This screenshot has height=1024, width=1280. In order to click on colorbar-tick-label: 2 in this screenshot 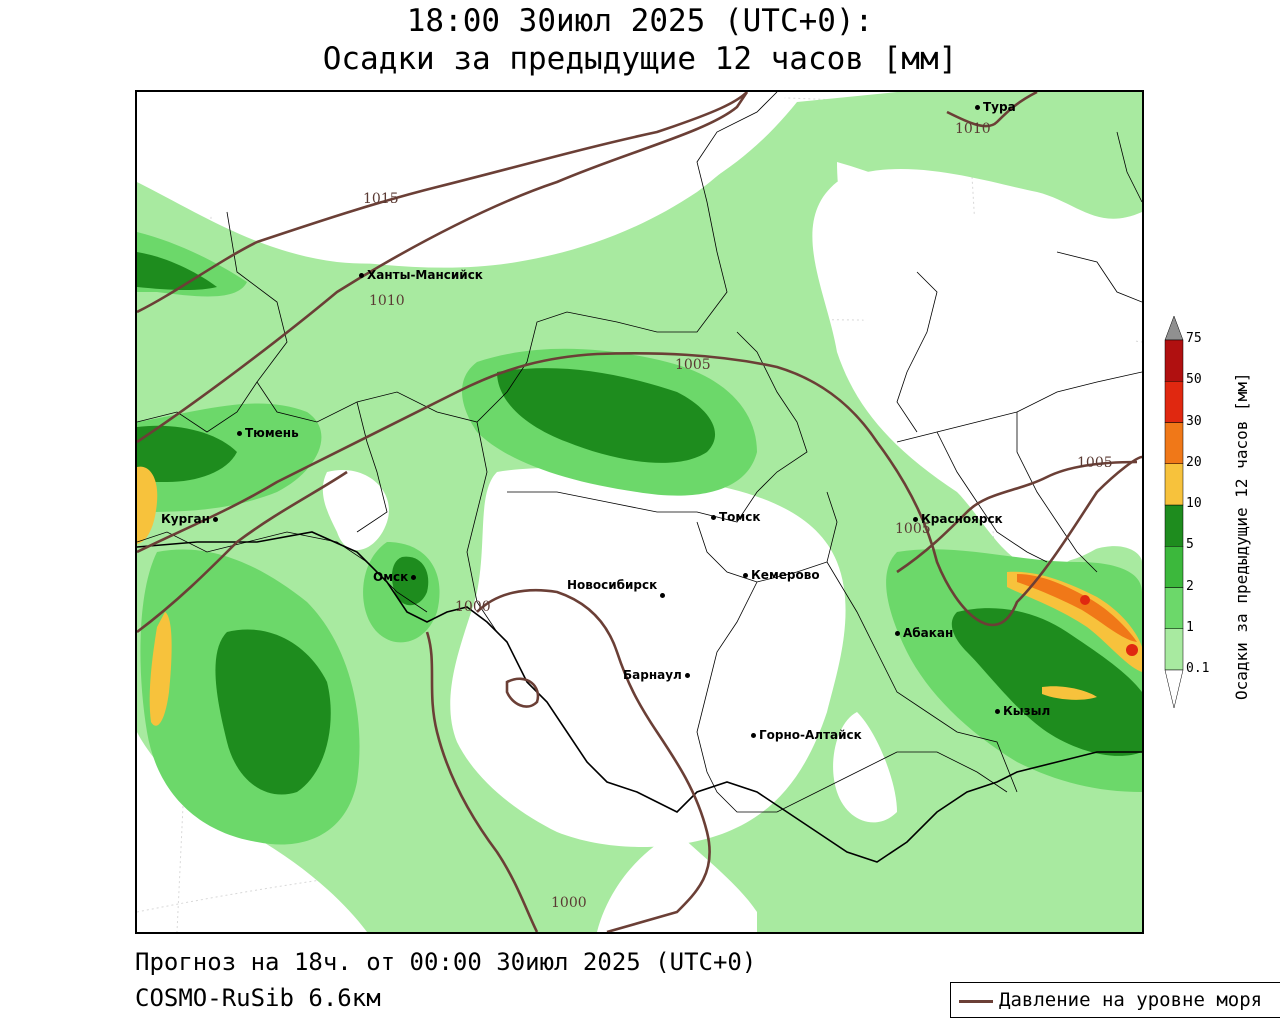, I will do `click(1190, 586)`.